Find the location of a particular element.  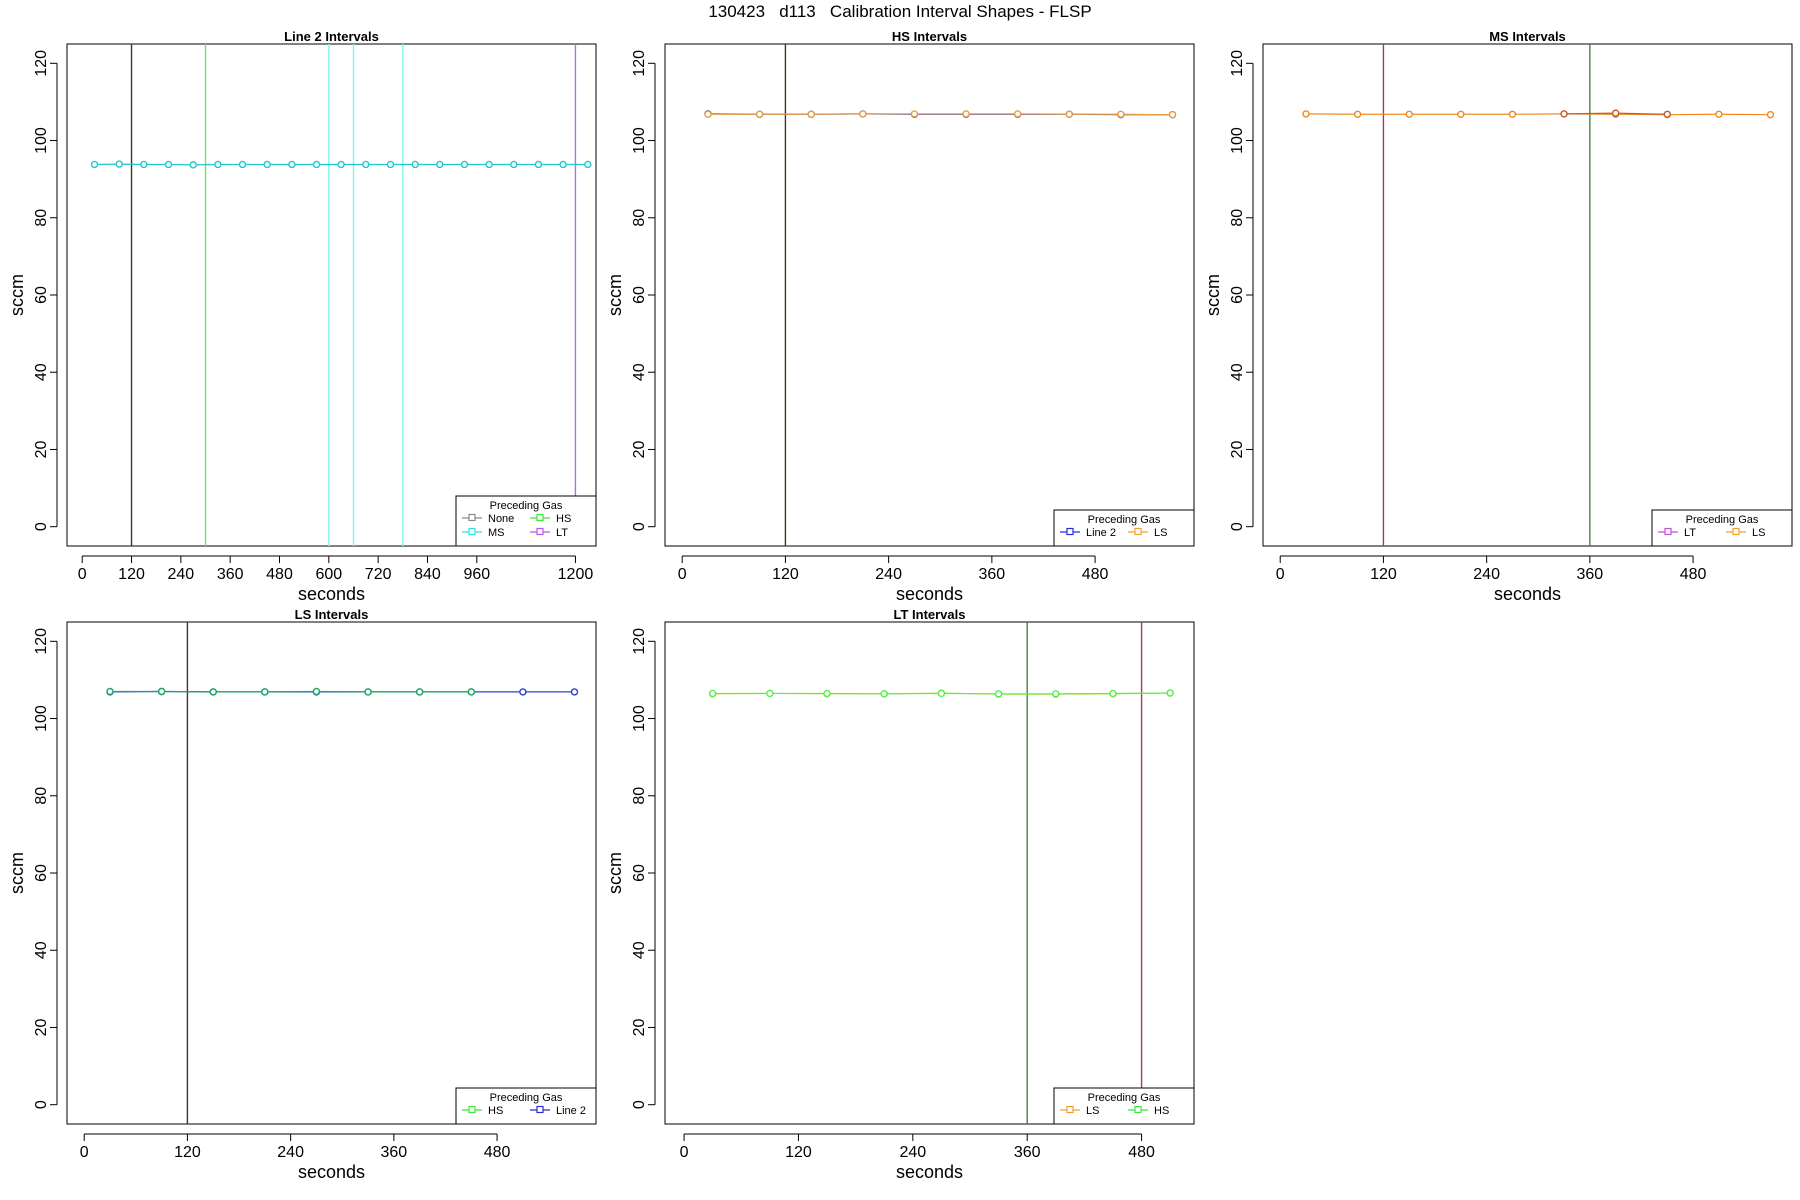

legend-label: None is located at coordinates (501, 519).